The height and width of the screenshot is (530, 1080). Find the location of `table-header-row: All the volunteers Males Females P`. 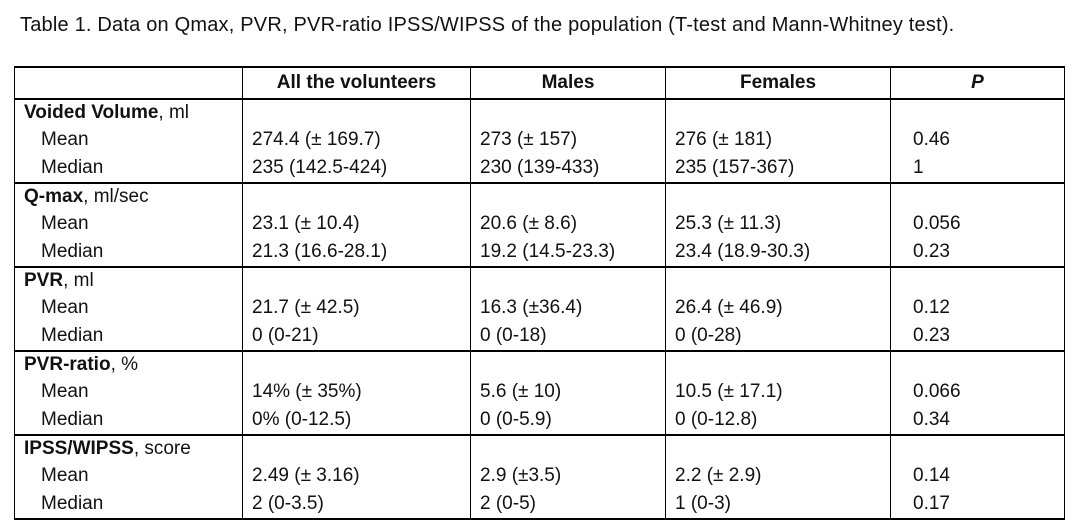

table-header-row: All the volunteers Males Females P is located at coordinates (539, 83).